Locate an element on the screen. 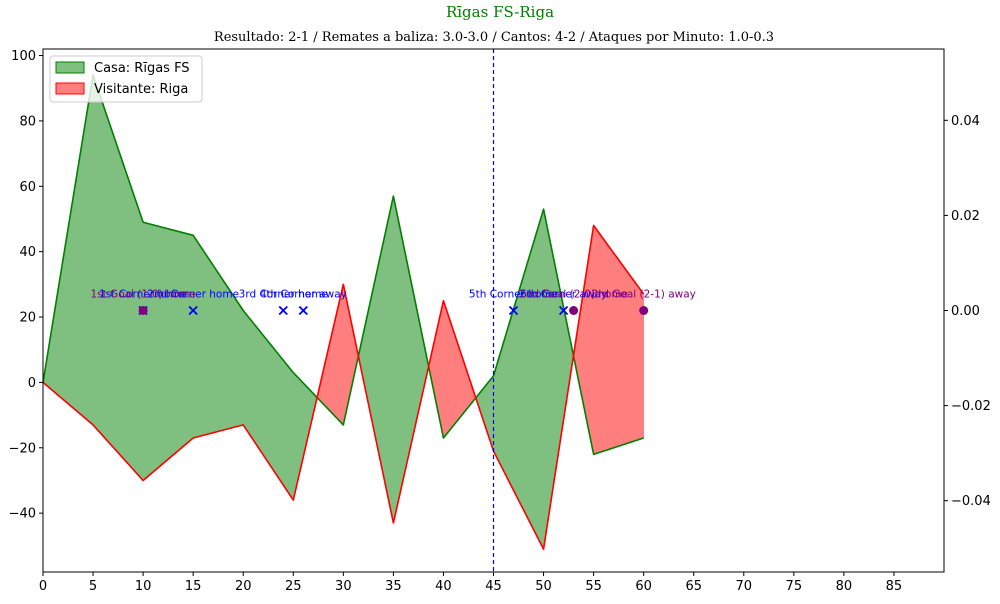 Image resolution: width=1000 pixels, height=604 pixels. corner-label: 2nd Corner home is located at coordinates (193, 295).